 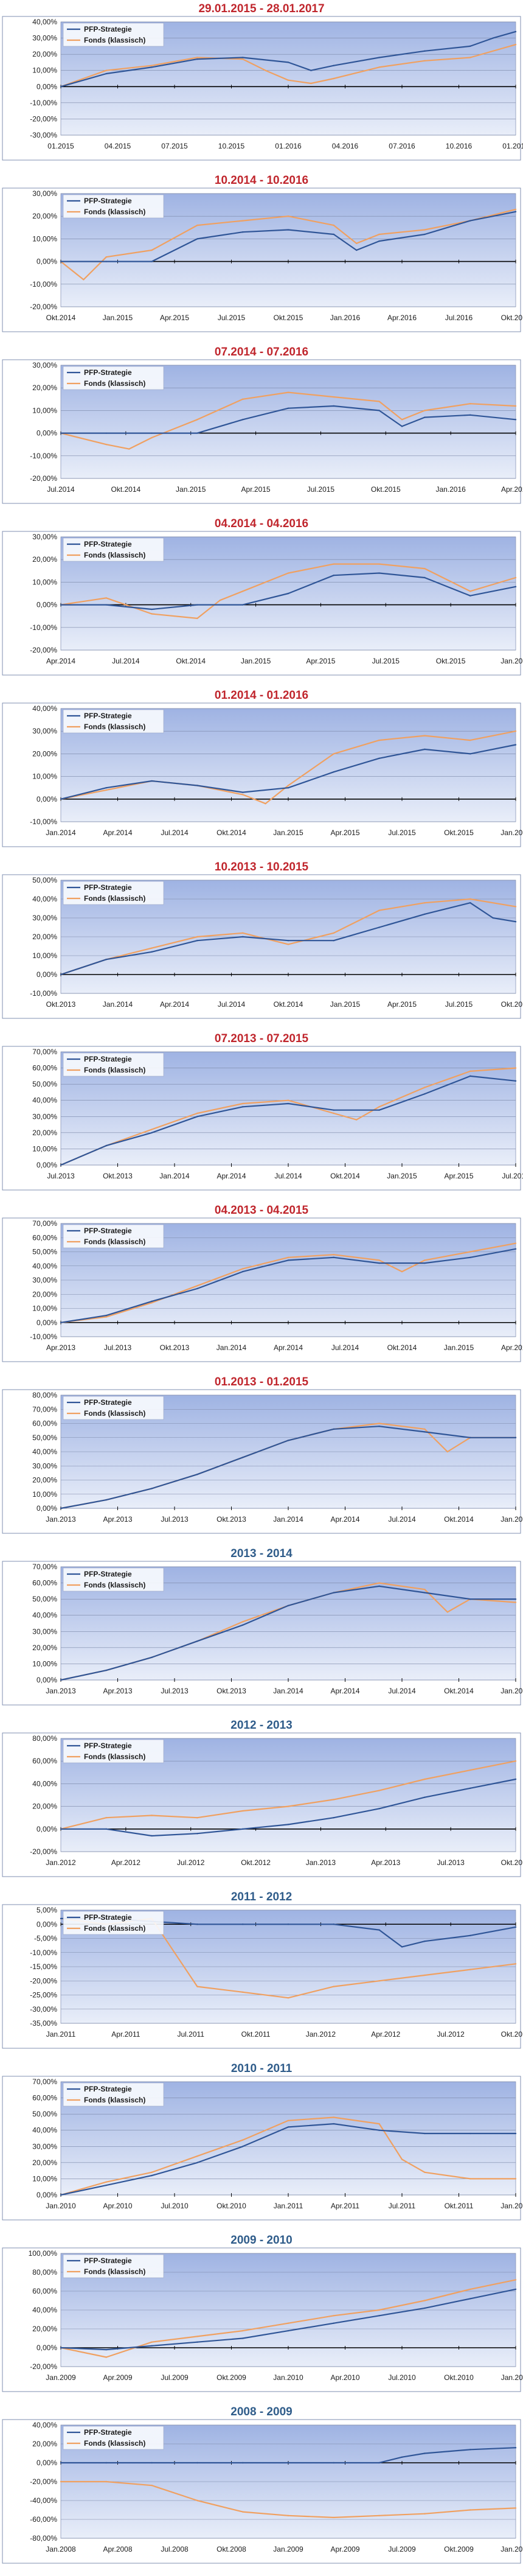 What do you see at coordinates (43, 2023) in the screenshot?
I see `y-tick-label: -35,00%` at bounding box center [43, 2023].